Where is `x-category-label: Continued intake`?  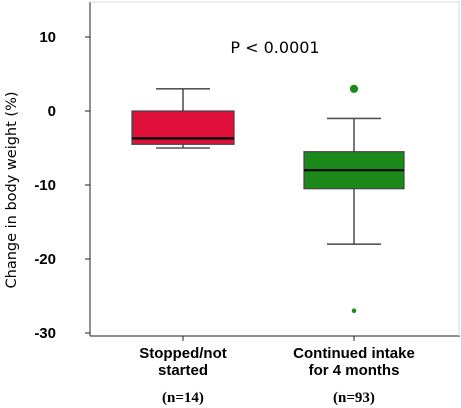 x-category-label: Continued intake is located at coordinates (354, 353).